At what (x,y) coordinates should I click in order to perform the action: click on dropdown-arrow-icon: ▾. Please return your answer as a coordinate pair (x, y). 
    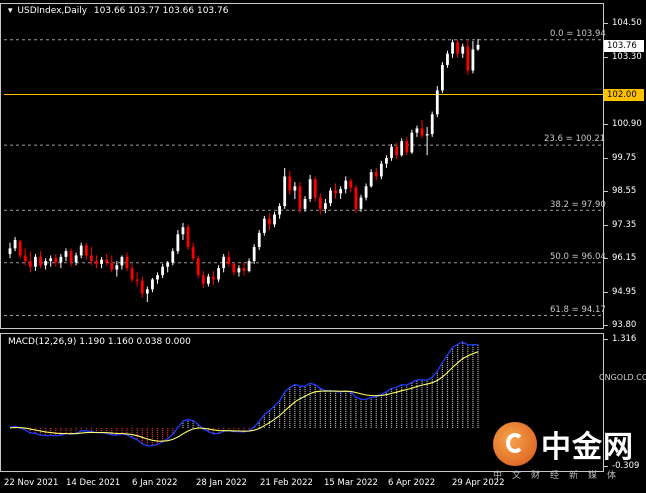
    Looking at the image, I should click on (10, 11).